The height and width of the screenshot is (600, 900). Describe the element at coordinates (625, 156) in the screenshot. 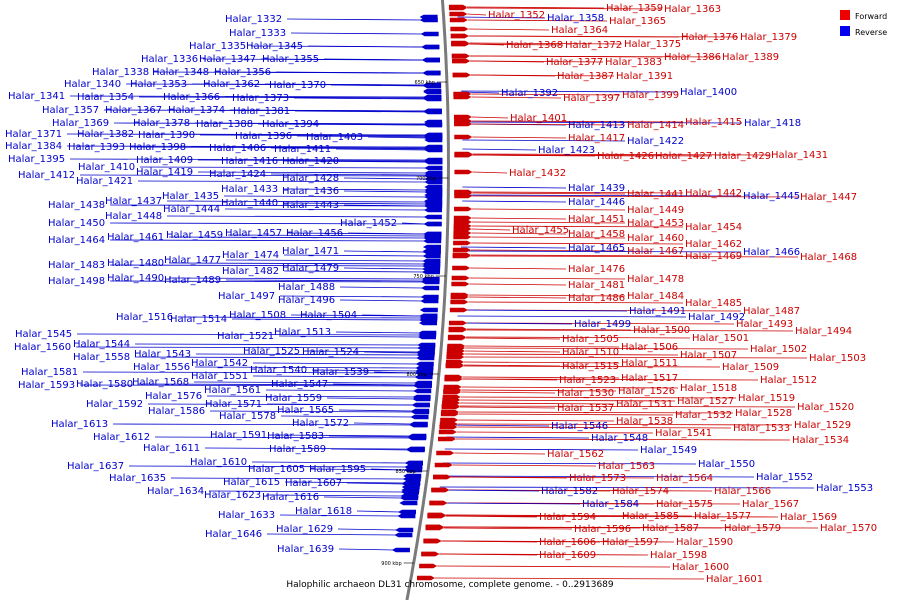

I see `gene-label: Halar_1426` at that location.